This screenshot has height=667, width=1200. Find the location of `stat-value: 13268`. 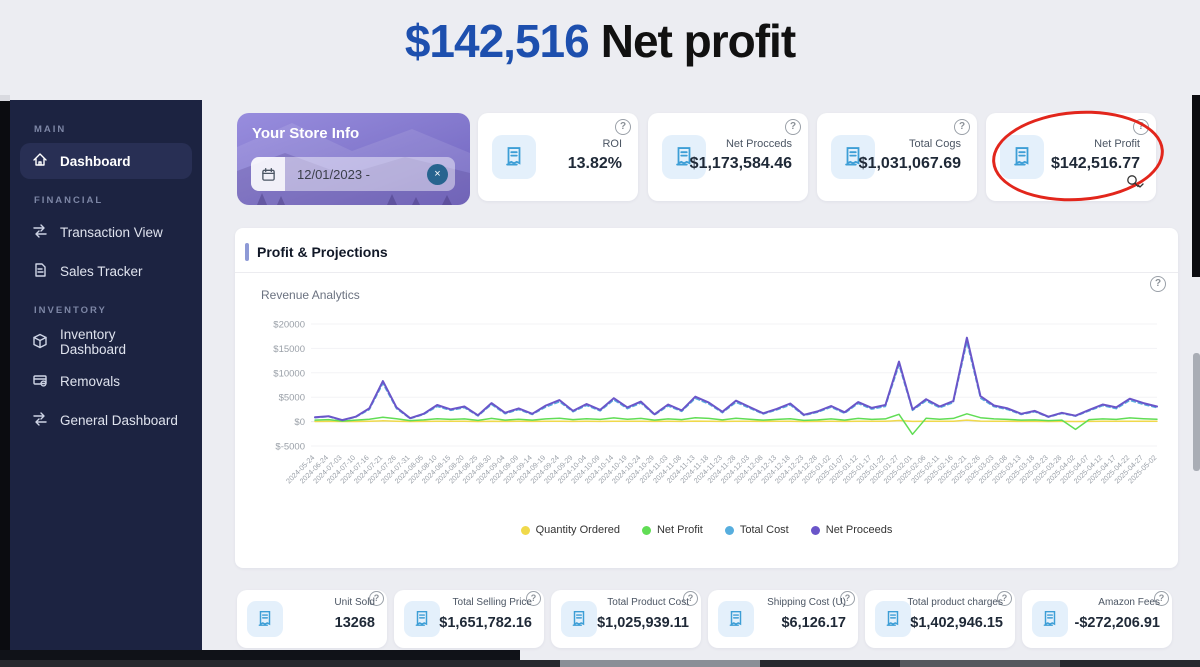

stat-value: 13268 is located at coordinates (354, 623).